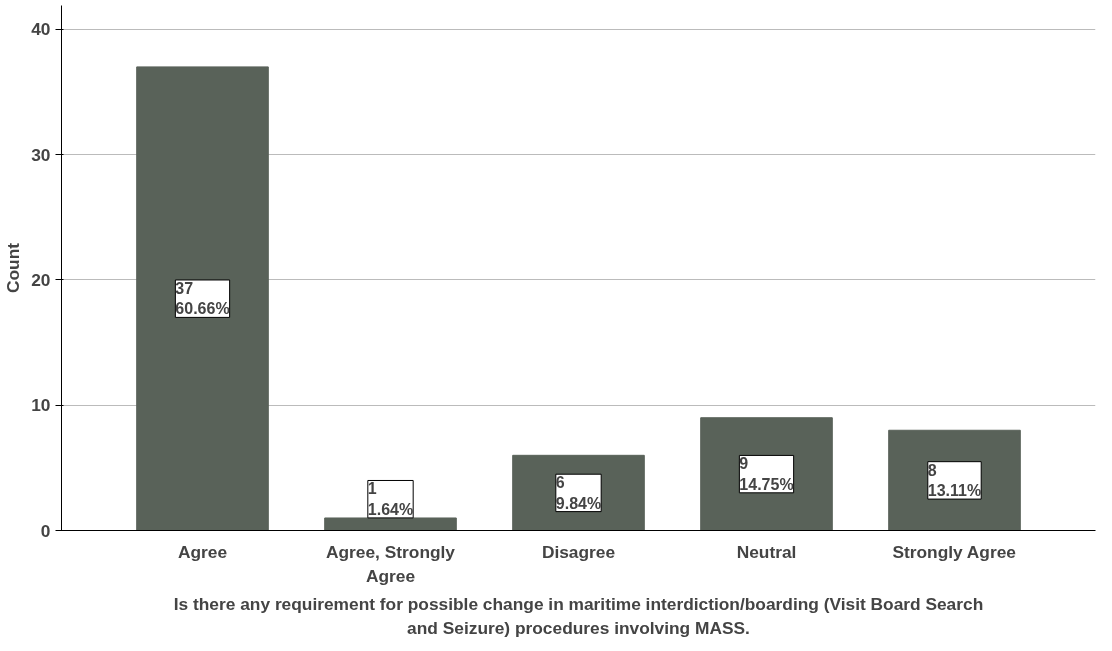 This screenshot has width=1112, height=651. I want to click on y-tick-label: 10, so click(41, 405).